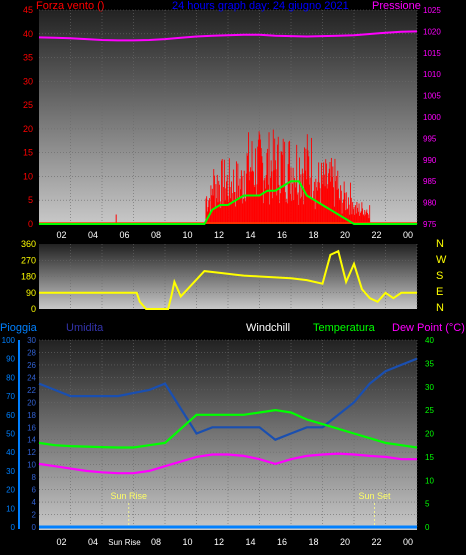  What do you see at coordinates (374, 496) in the screenshot?
I see `sun-marker-label: Sun Set` at bounding box center [374, 496].